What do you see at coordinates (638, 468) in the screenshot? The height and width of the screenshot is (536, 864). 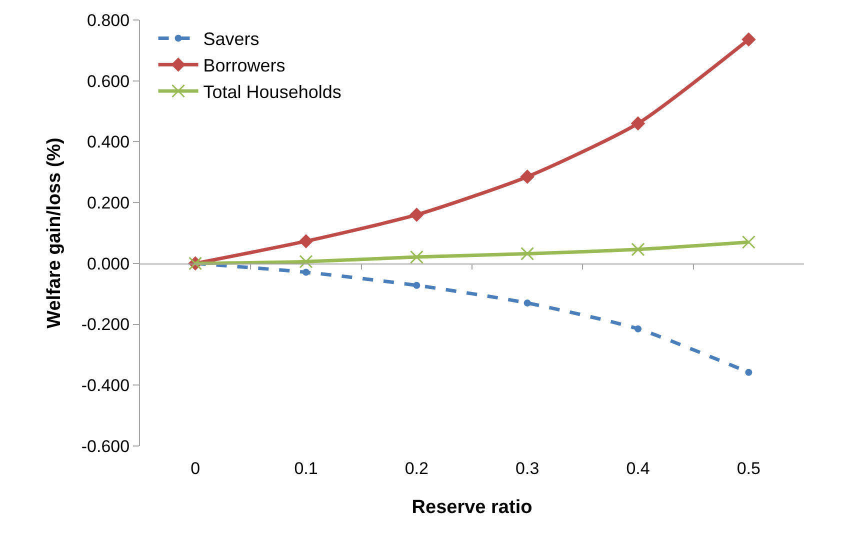 I see `x-tick-label: 0.4` at bounding box center [638, 468].